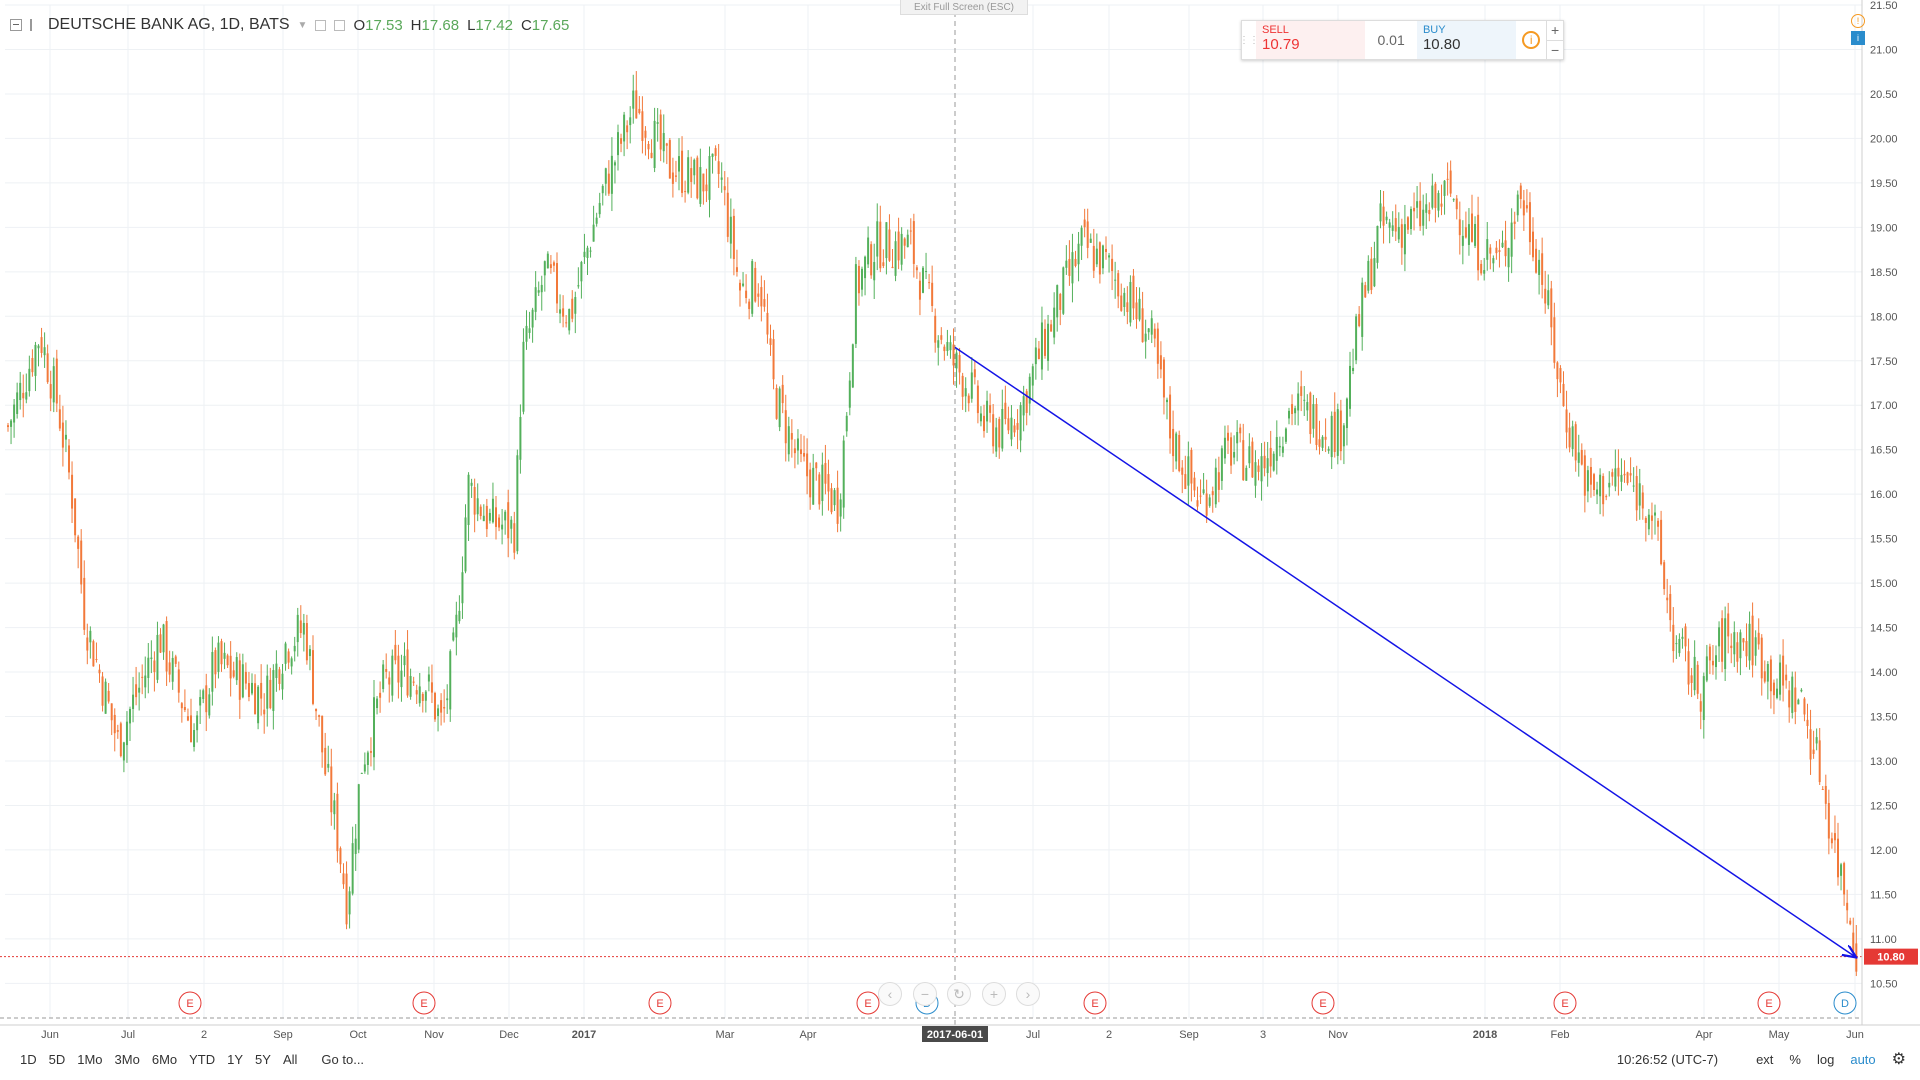  Describe the element at coordinates (807, 1035) in the screenshot. I see `time-tick-label: Apr` at that location.